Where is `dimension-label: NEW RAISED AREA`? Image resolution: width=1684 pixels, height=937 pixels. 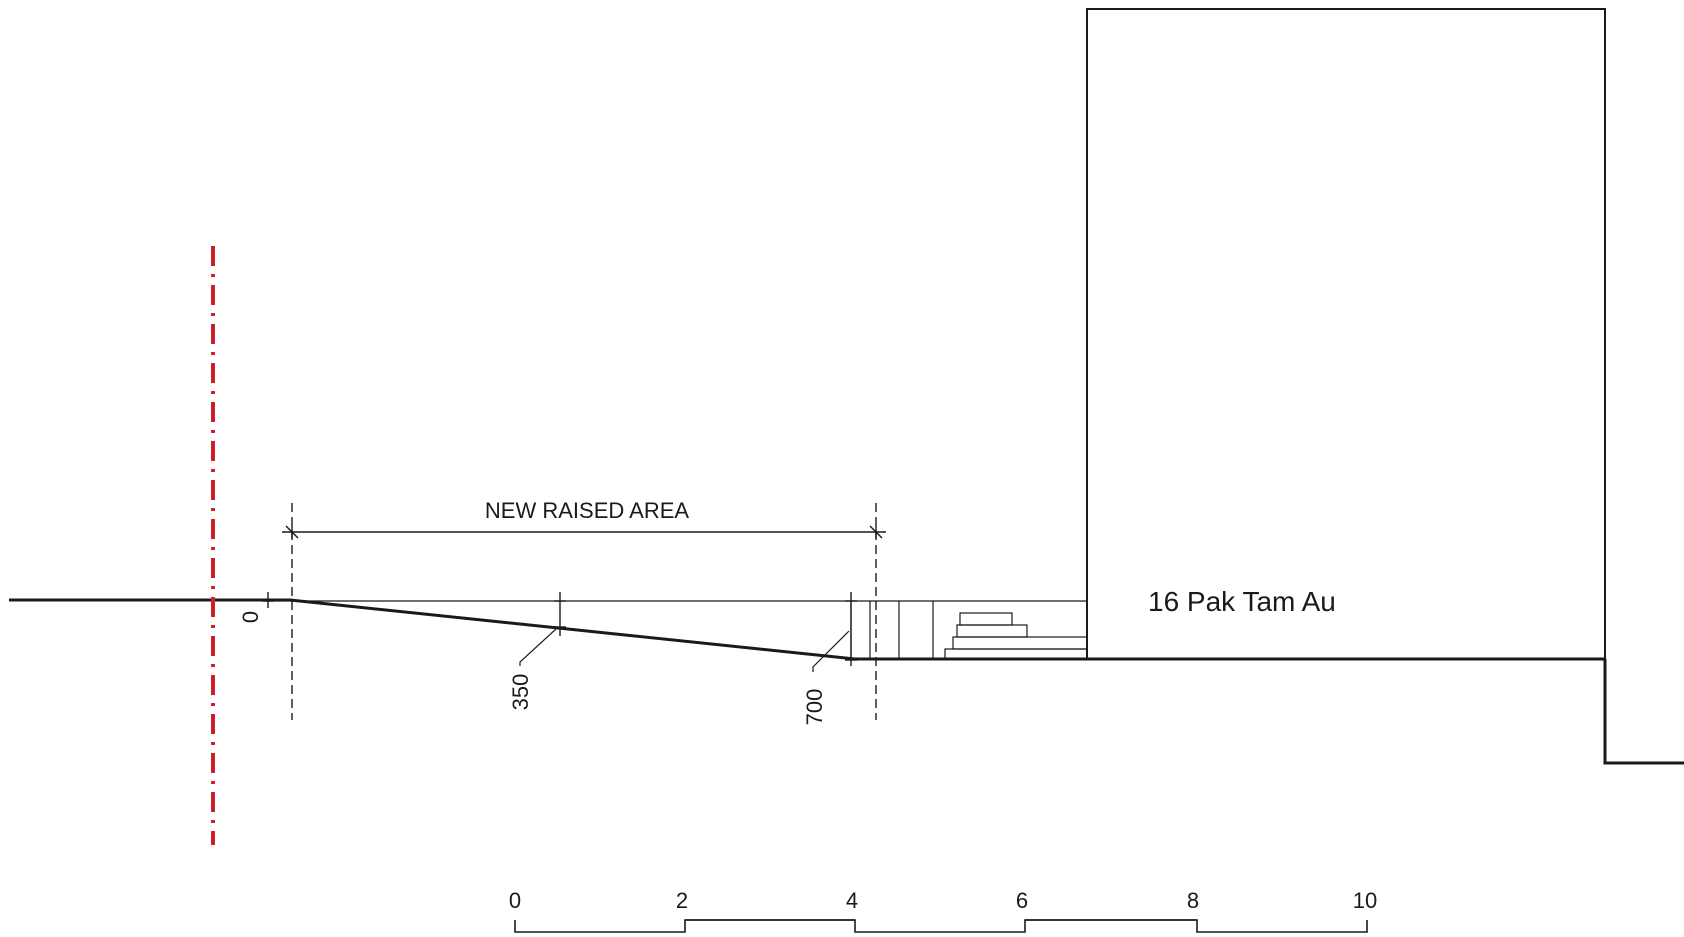 dimension-label: NEW RAISED AREA is located at coordinates (587, 510).